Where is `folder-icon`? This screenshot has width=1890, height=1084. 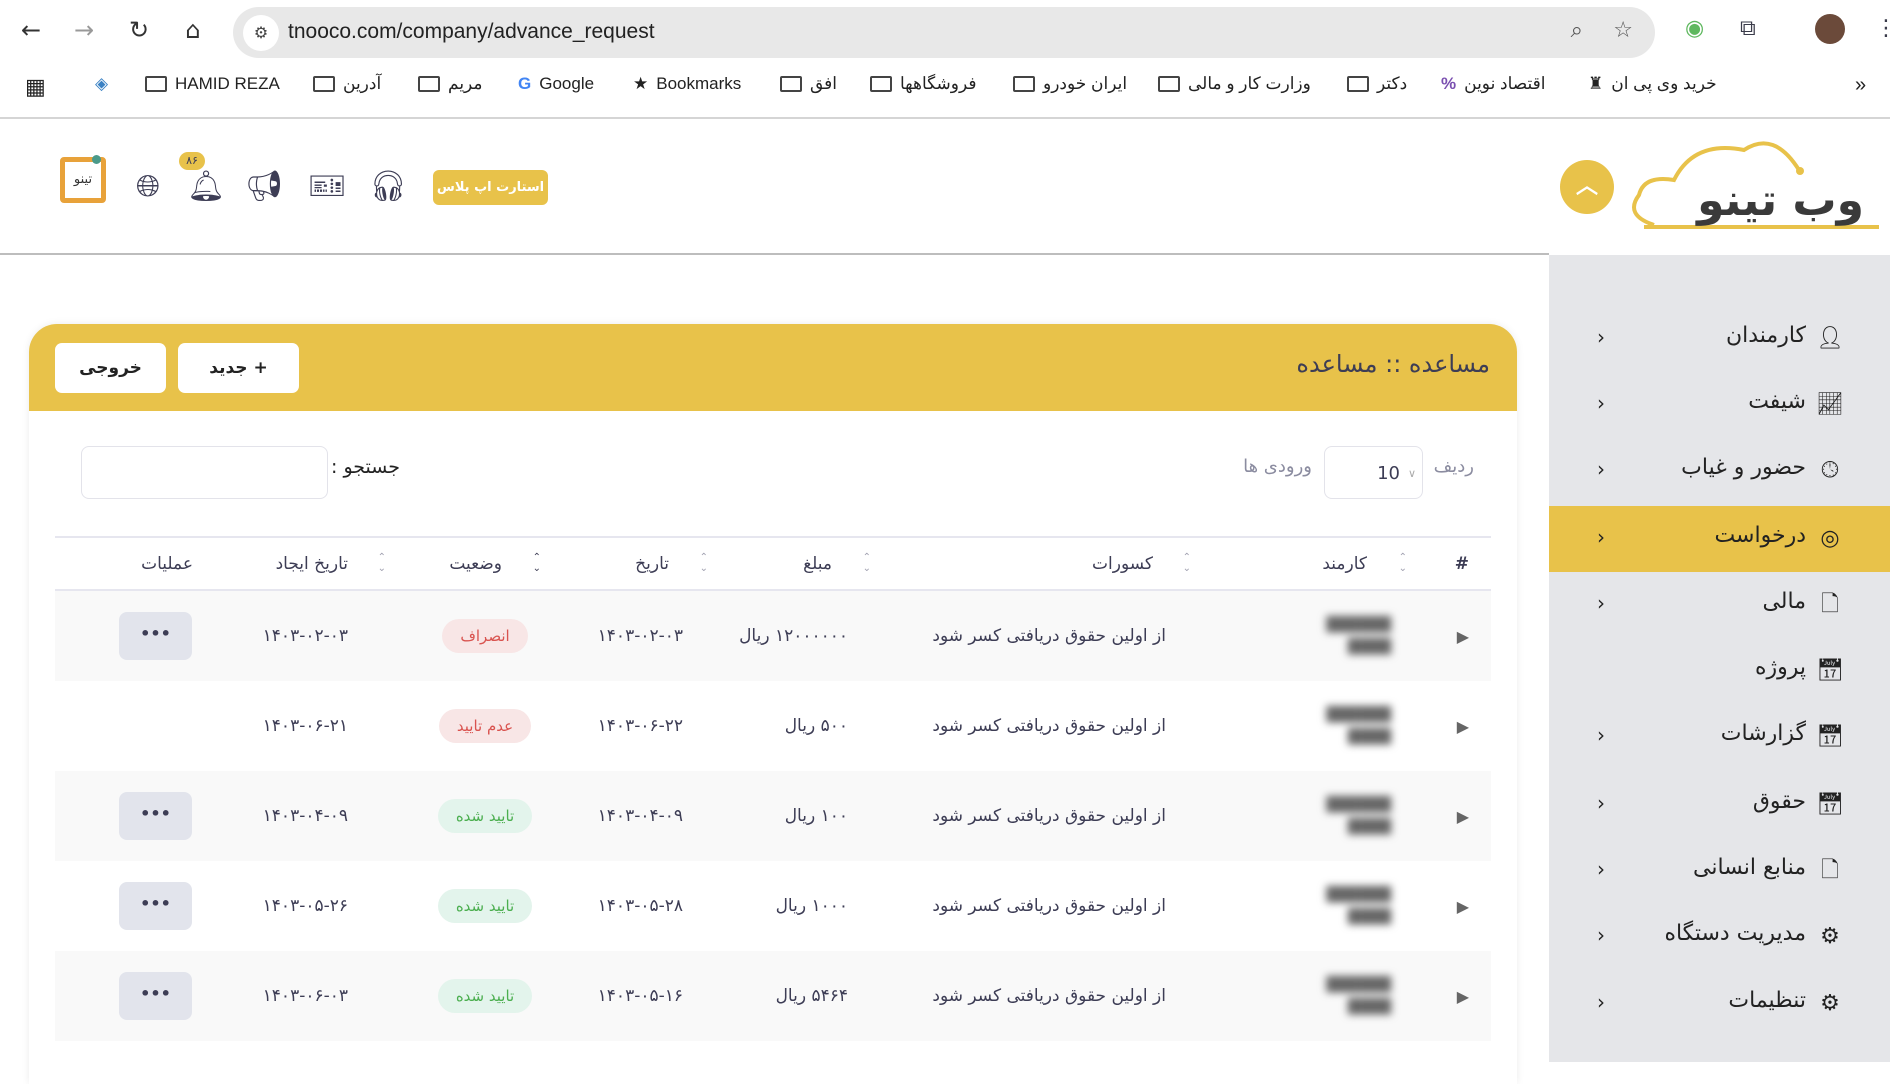 folder-icon is located at coordinates (1169, 84).